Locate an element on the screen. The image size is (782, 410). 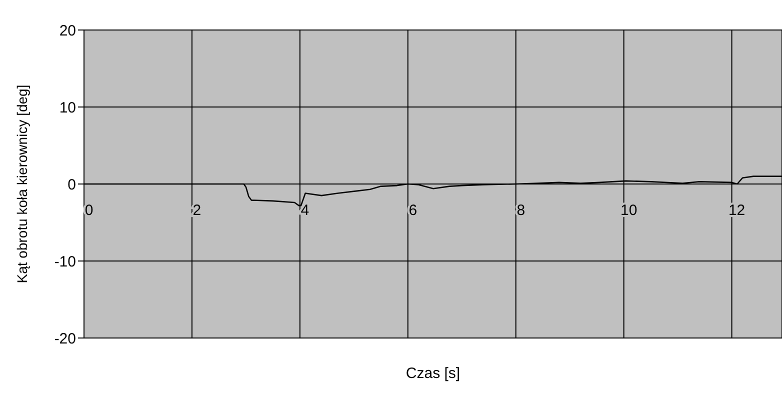
y-tick-label: 0 is located at coordinates (72, 185).